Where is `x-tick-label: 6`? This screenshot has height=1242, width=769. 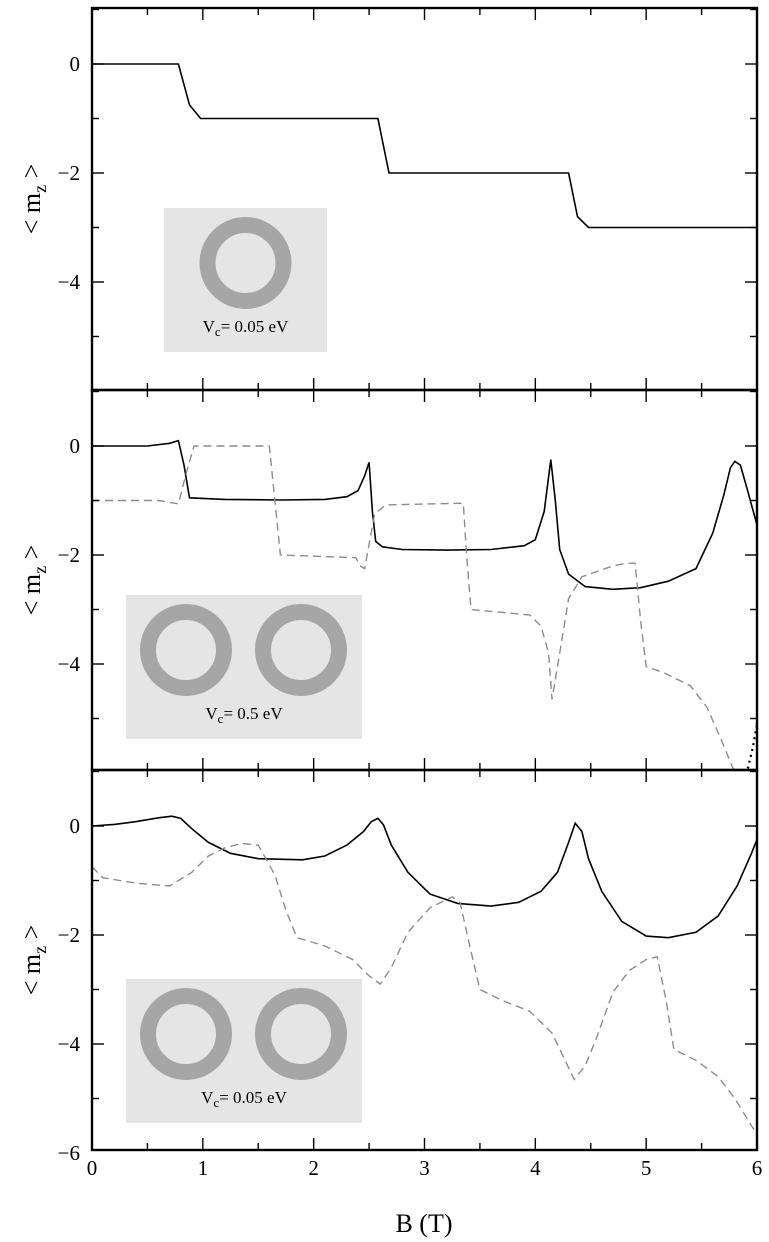
x-tick-label: 6 is located at coordinates (757, 1168).